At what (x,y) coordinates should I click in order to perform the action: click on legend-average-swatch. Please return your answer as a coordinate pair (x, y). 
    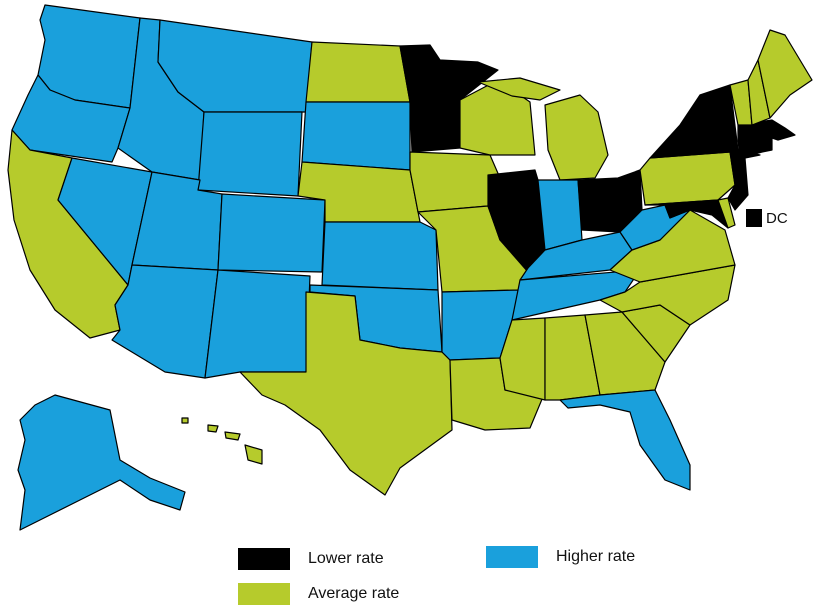
    Looking at the image, I should click on (264, 594).